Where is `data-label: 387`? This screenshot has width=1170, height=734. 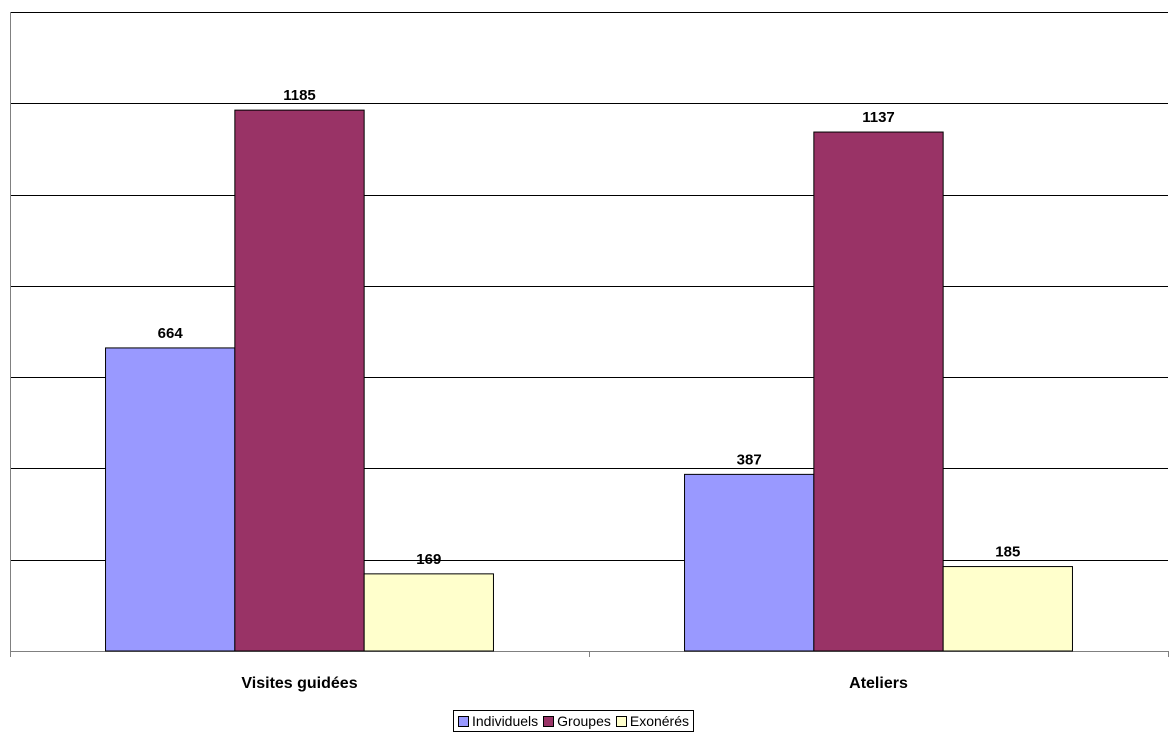
data-label: 387 is located at coordinates (749, 459).